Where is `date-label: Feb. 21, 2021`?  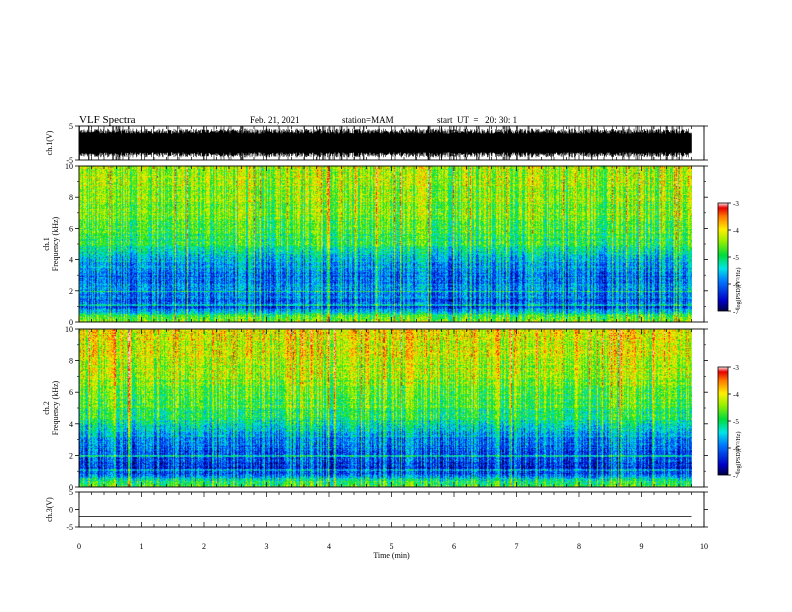
date-label: Feb. 21, 2021 is located at coordinates (275, 120).